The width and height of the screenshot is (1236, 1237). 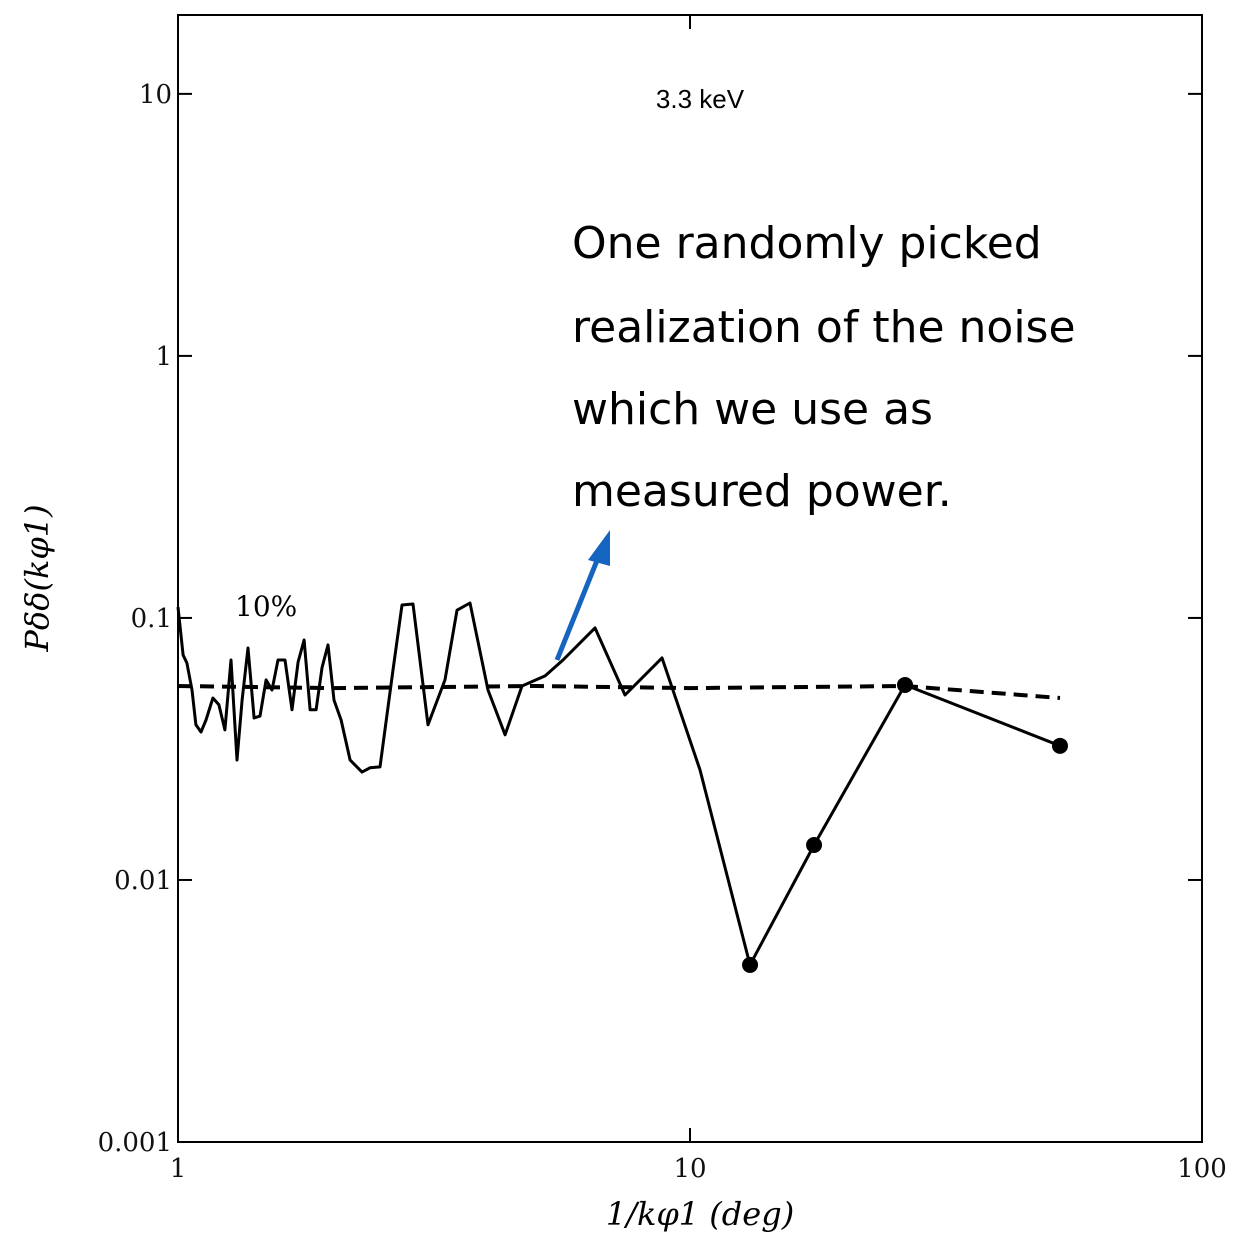 What do you see at coordinates (155, 95) in the screenshot?
I see `y-tick-label: 10` at bounding box center [155, 95].